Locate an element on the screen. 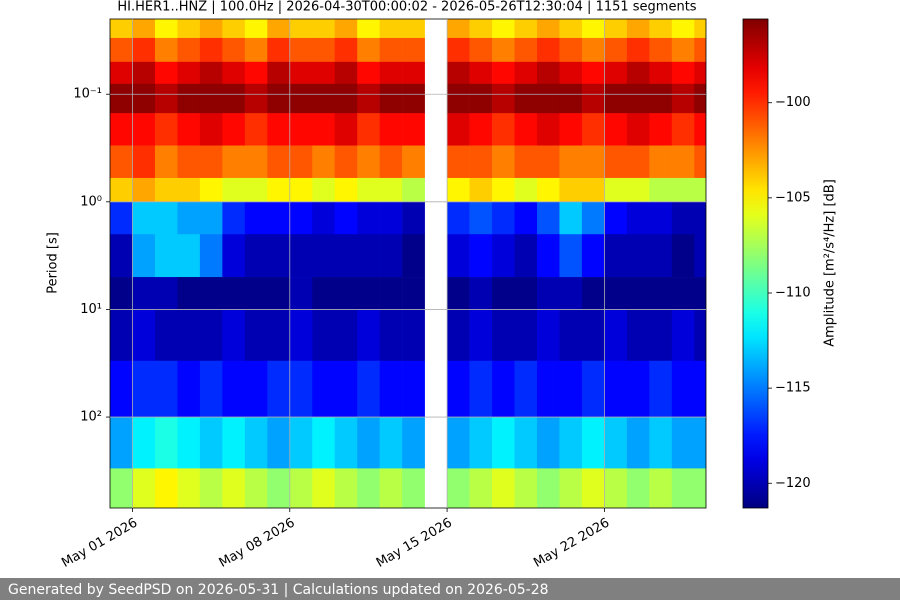 This screenshot has height=600, width=900. colorbar is located at coordinates (755, 263).